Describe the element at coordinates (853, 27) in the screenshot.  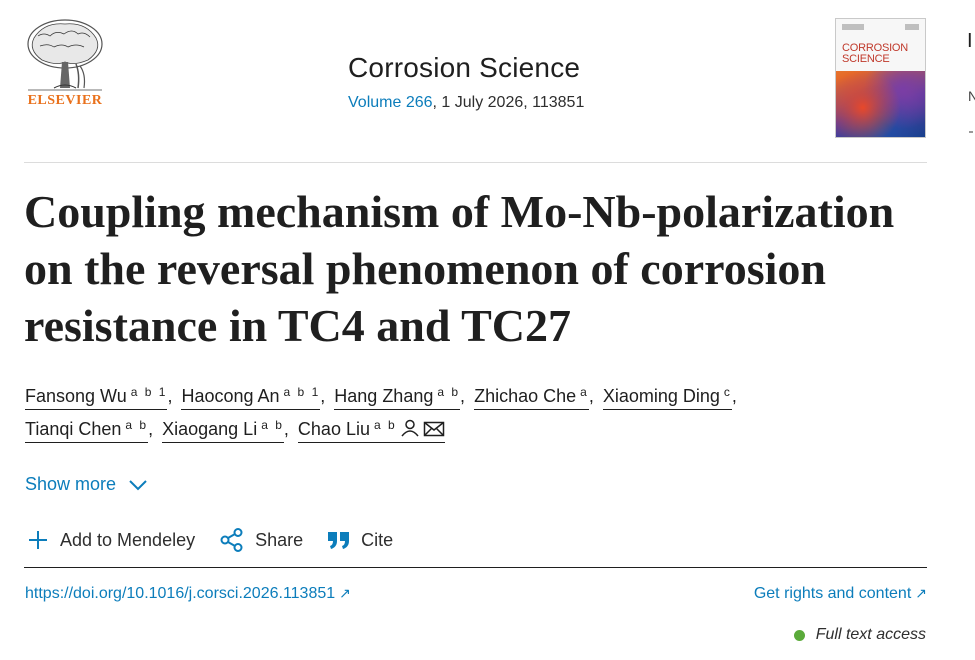
I see `cover-logo-mark` at that location.